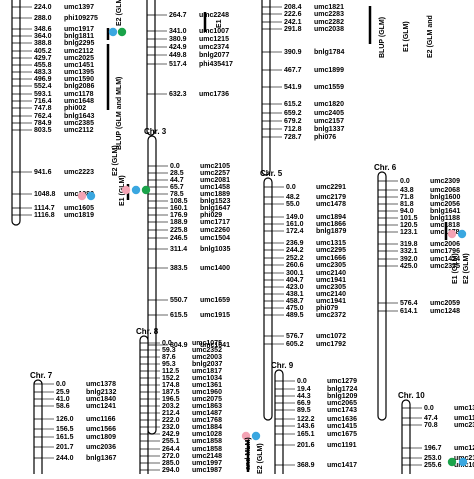 The height and width of the screenshot is (479, 474). I want to click on marker-name: umc1889, so click(215, 194).